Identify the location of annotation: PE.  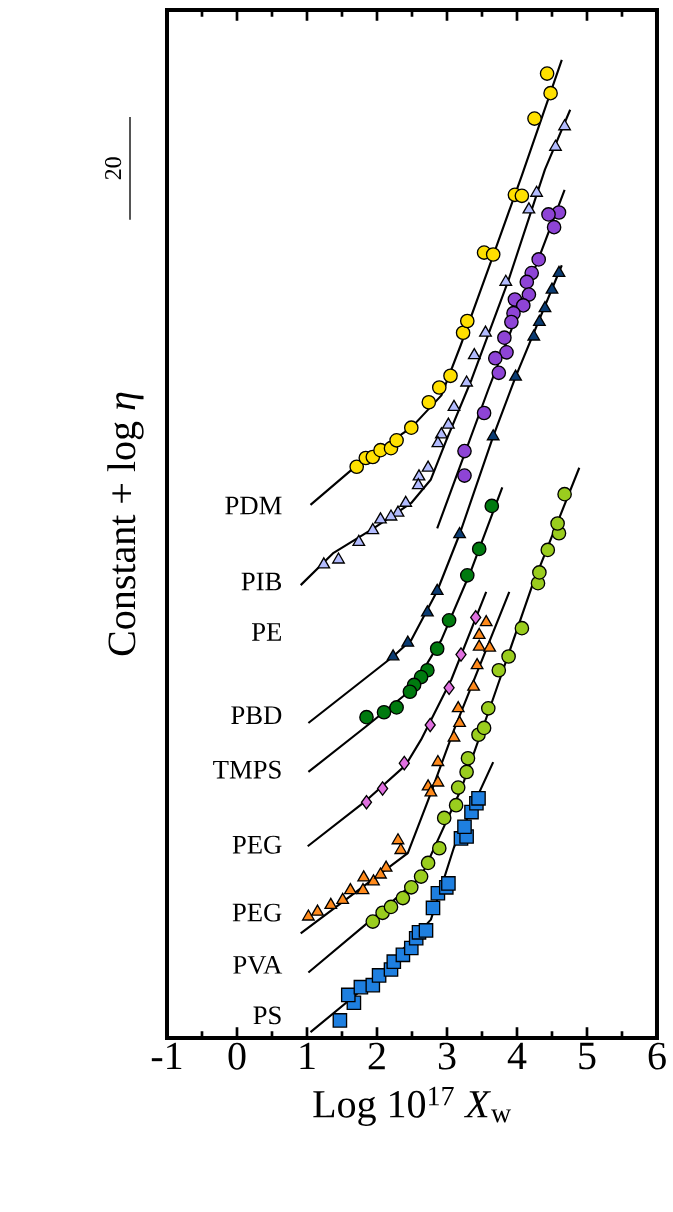
(266, 632).